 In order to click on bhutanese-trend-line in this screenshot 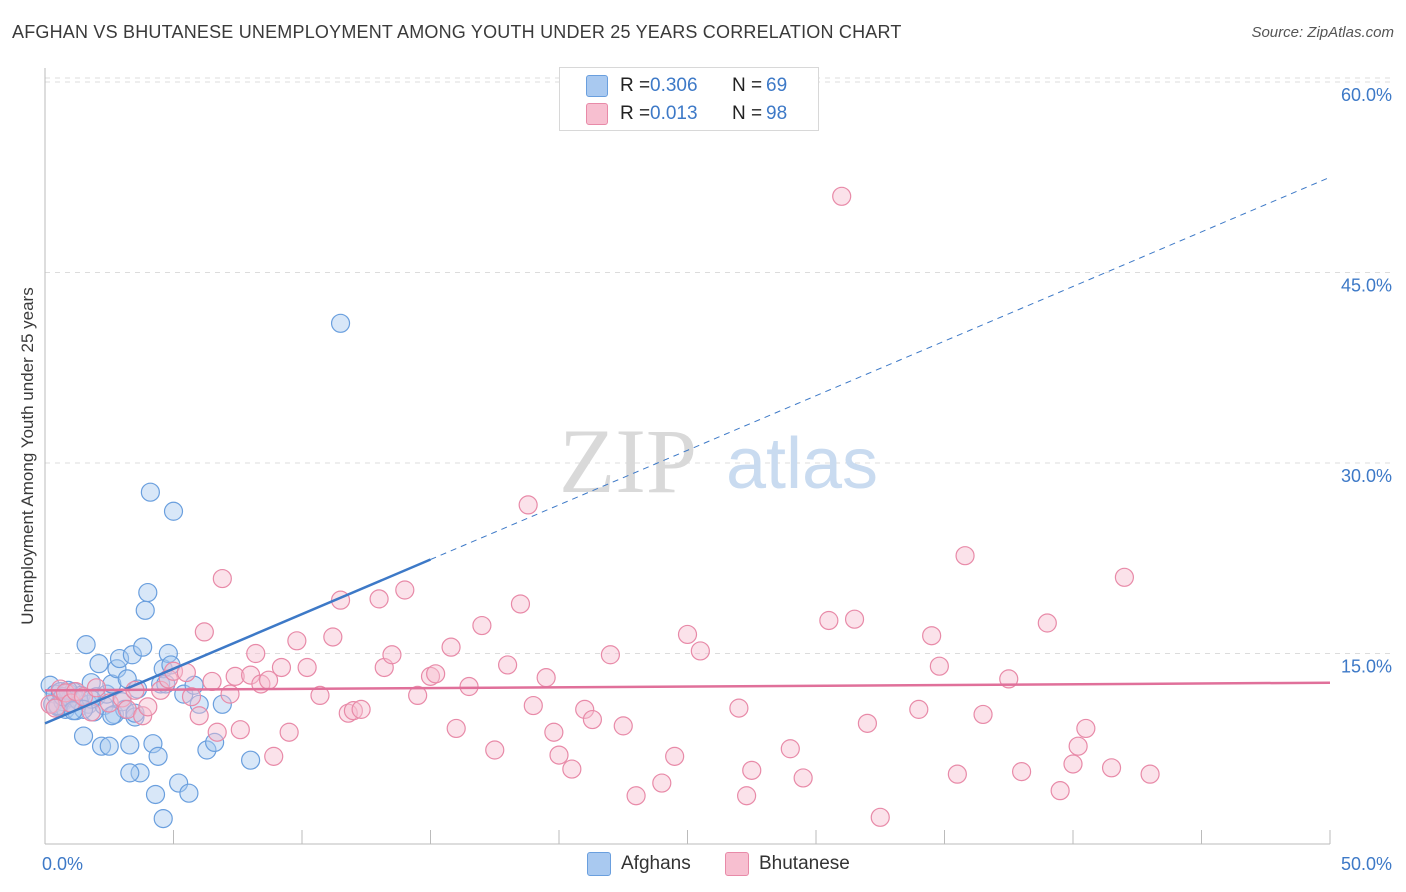, I will do `click(687, 686)`.